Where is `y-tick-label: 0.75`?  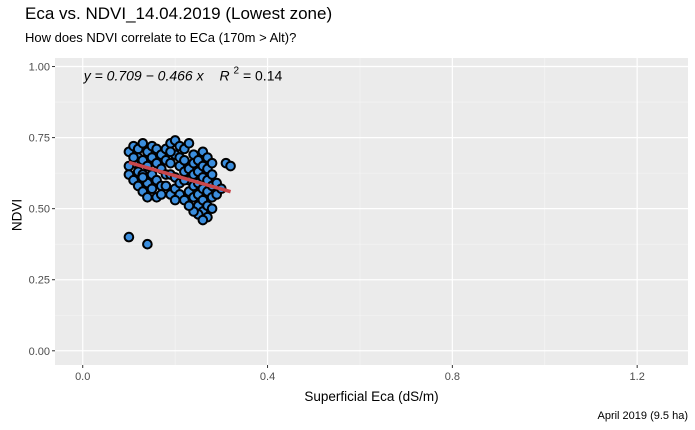 y-tick-label: 0.75 is located at coordinates (39, 139).